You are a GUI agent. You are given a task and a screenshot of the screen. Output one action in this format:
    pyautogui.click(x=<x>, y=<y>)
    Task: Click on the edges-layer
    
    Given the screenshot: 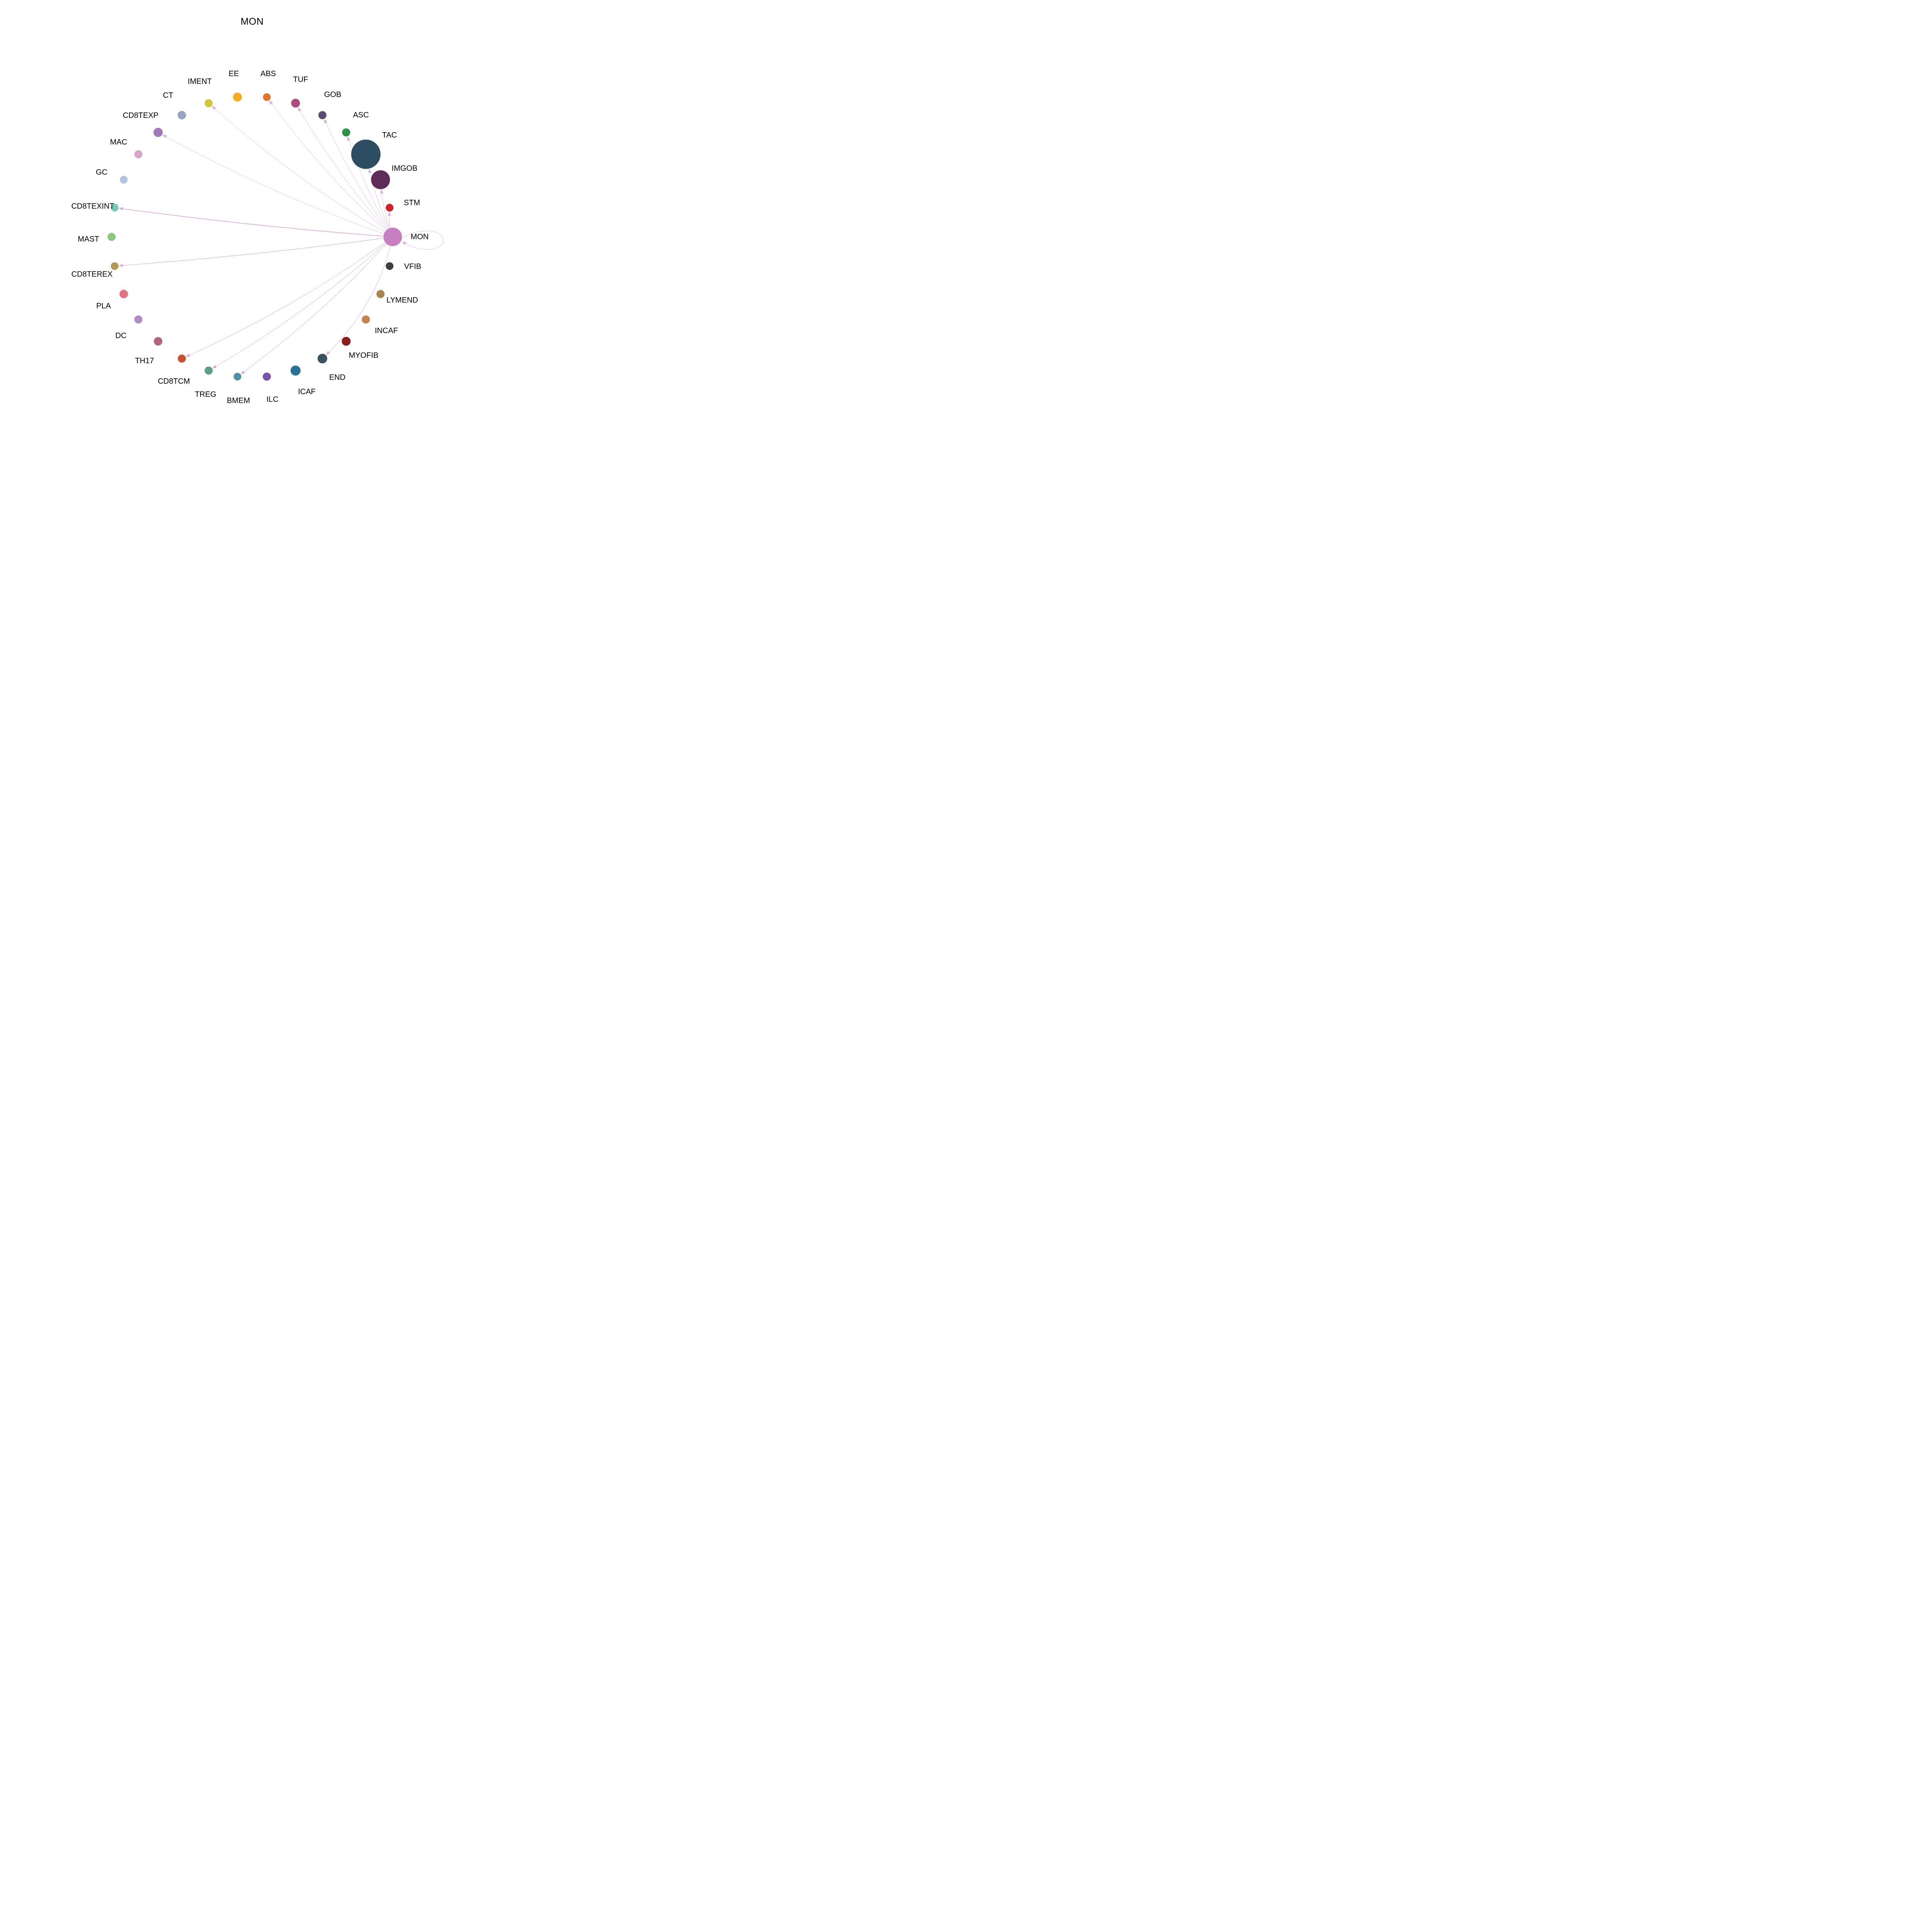 What is the action you would take?
    pyautogui.click(x=282, y=237)
    